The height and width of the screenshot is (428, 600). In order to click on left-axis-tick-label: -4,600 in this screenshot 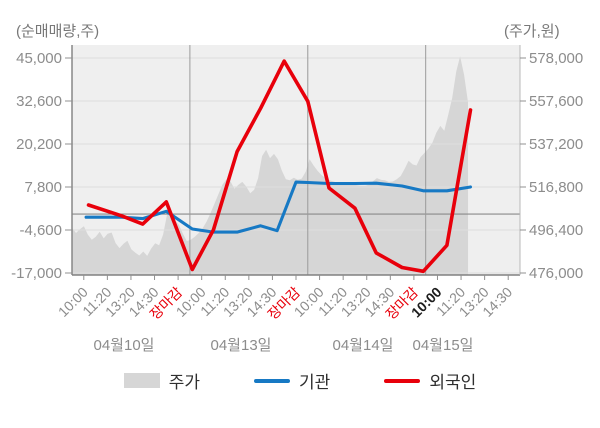, I will do `click(40, 230)`.